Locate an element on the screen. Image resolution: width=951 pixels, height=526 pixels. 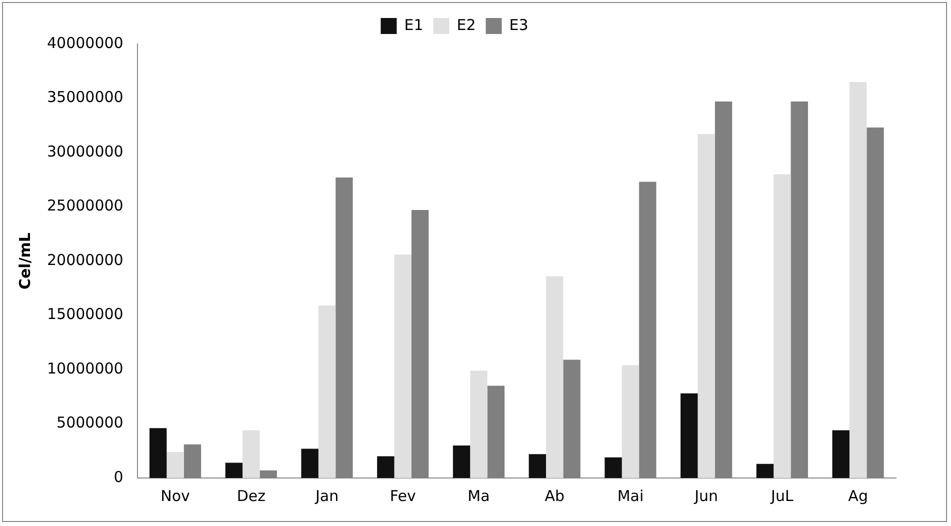
x-tick-label: Ma is located at coordinates (479, 495).